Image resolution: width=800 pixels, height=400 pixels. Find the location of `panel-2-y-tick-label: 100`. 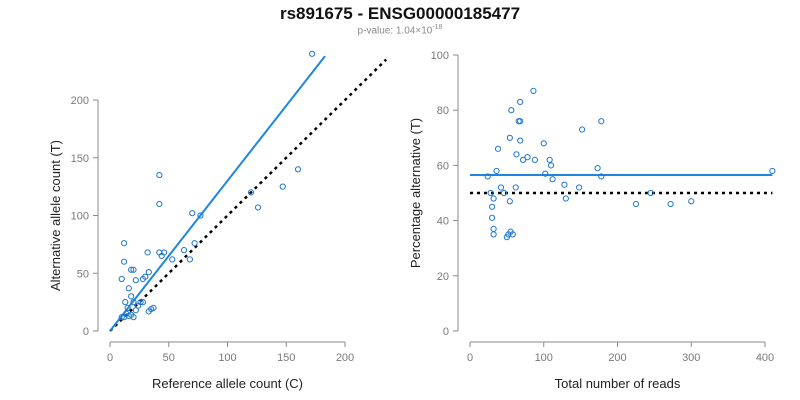

panel-2-y-tick-label: 100 is located at coordinates (440, 56).